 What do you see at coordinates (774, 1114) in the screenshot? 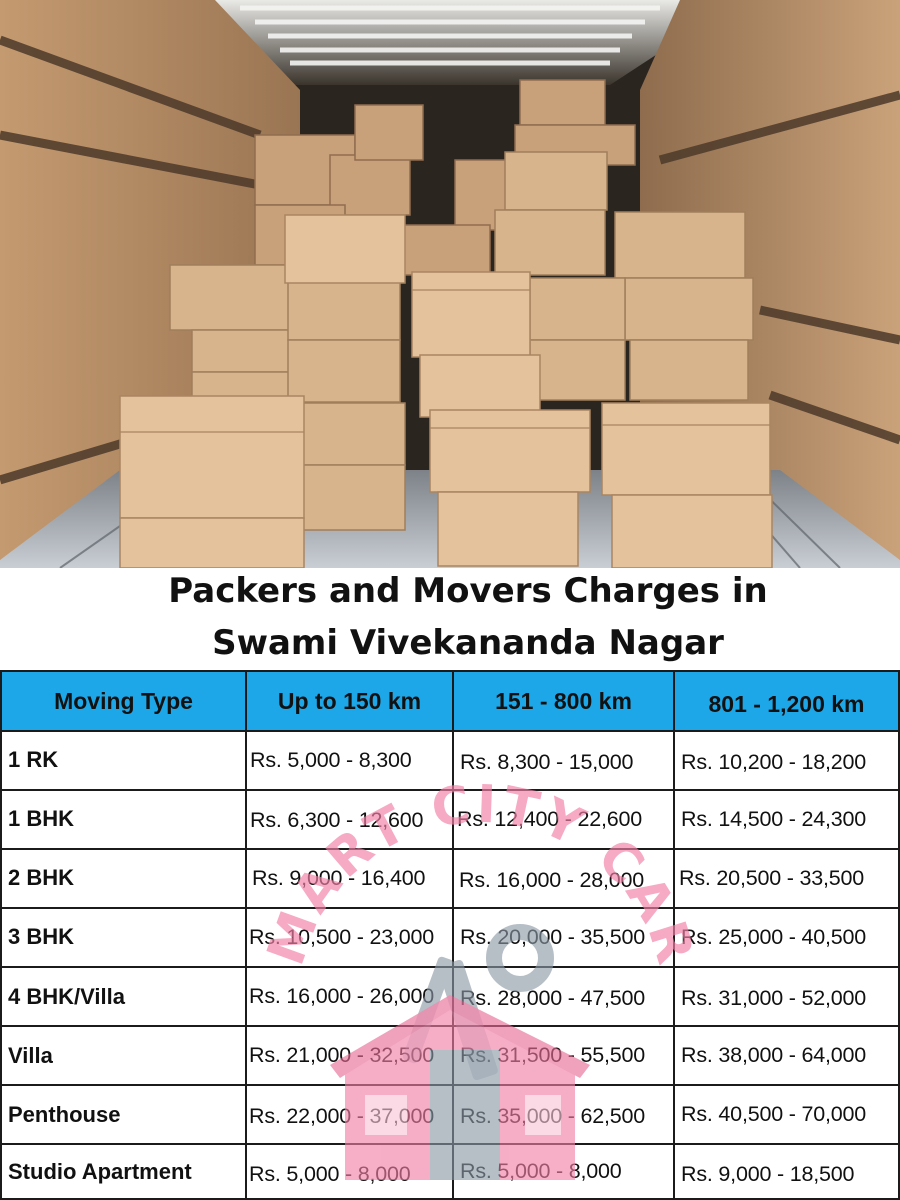
I see `price-range: Rs. 40,500 - 70,000` at bounding box center [774, 1114].